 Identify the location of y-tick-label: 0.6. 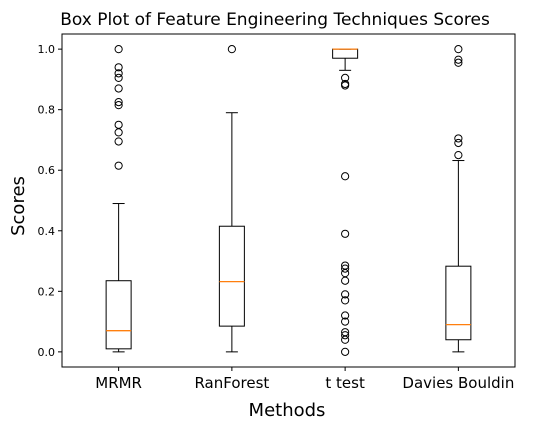
(47, 170).